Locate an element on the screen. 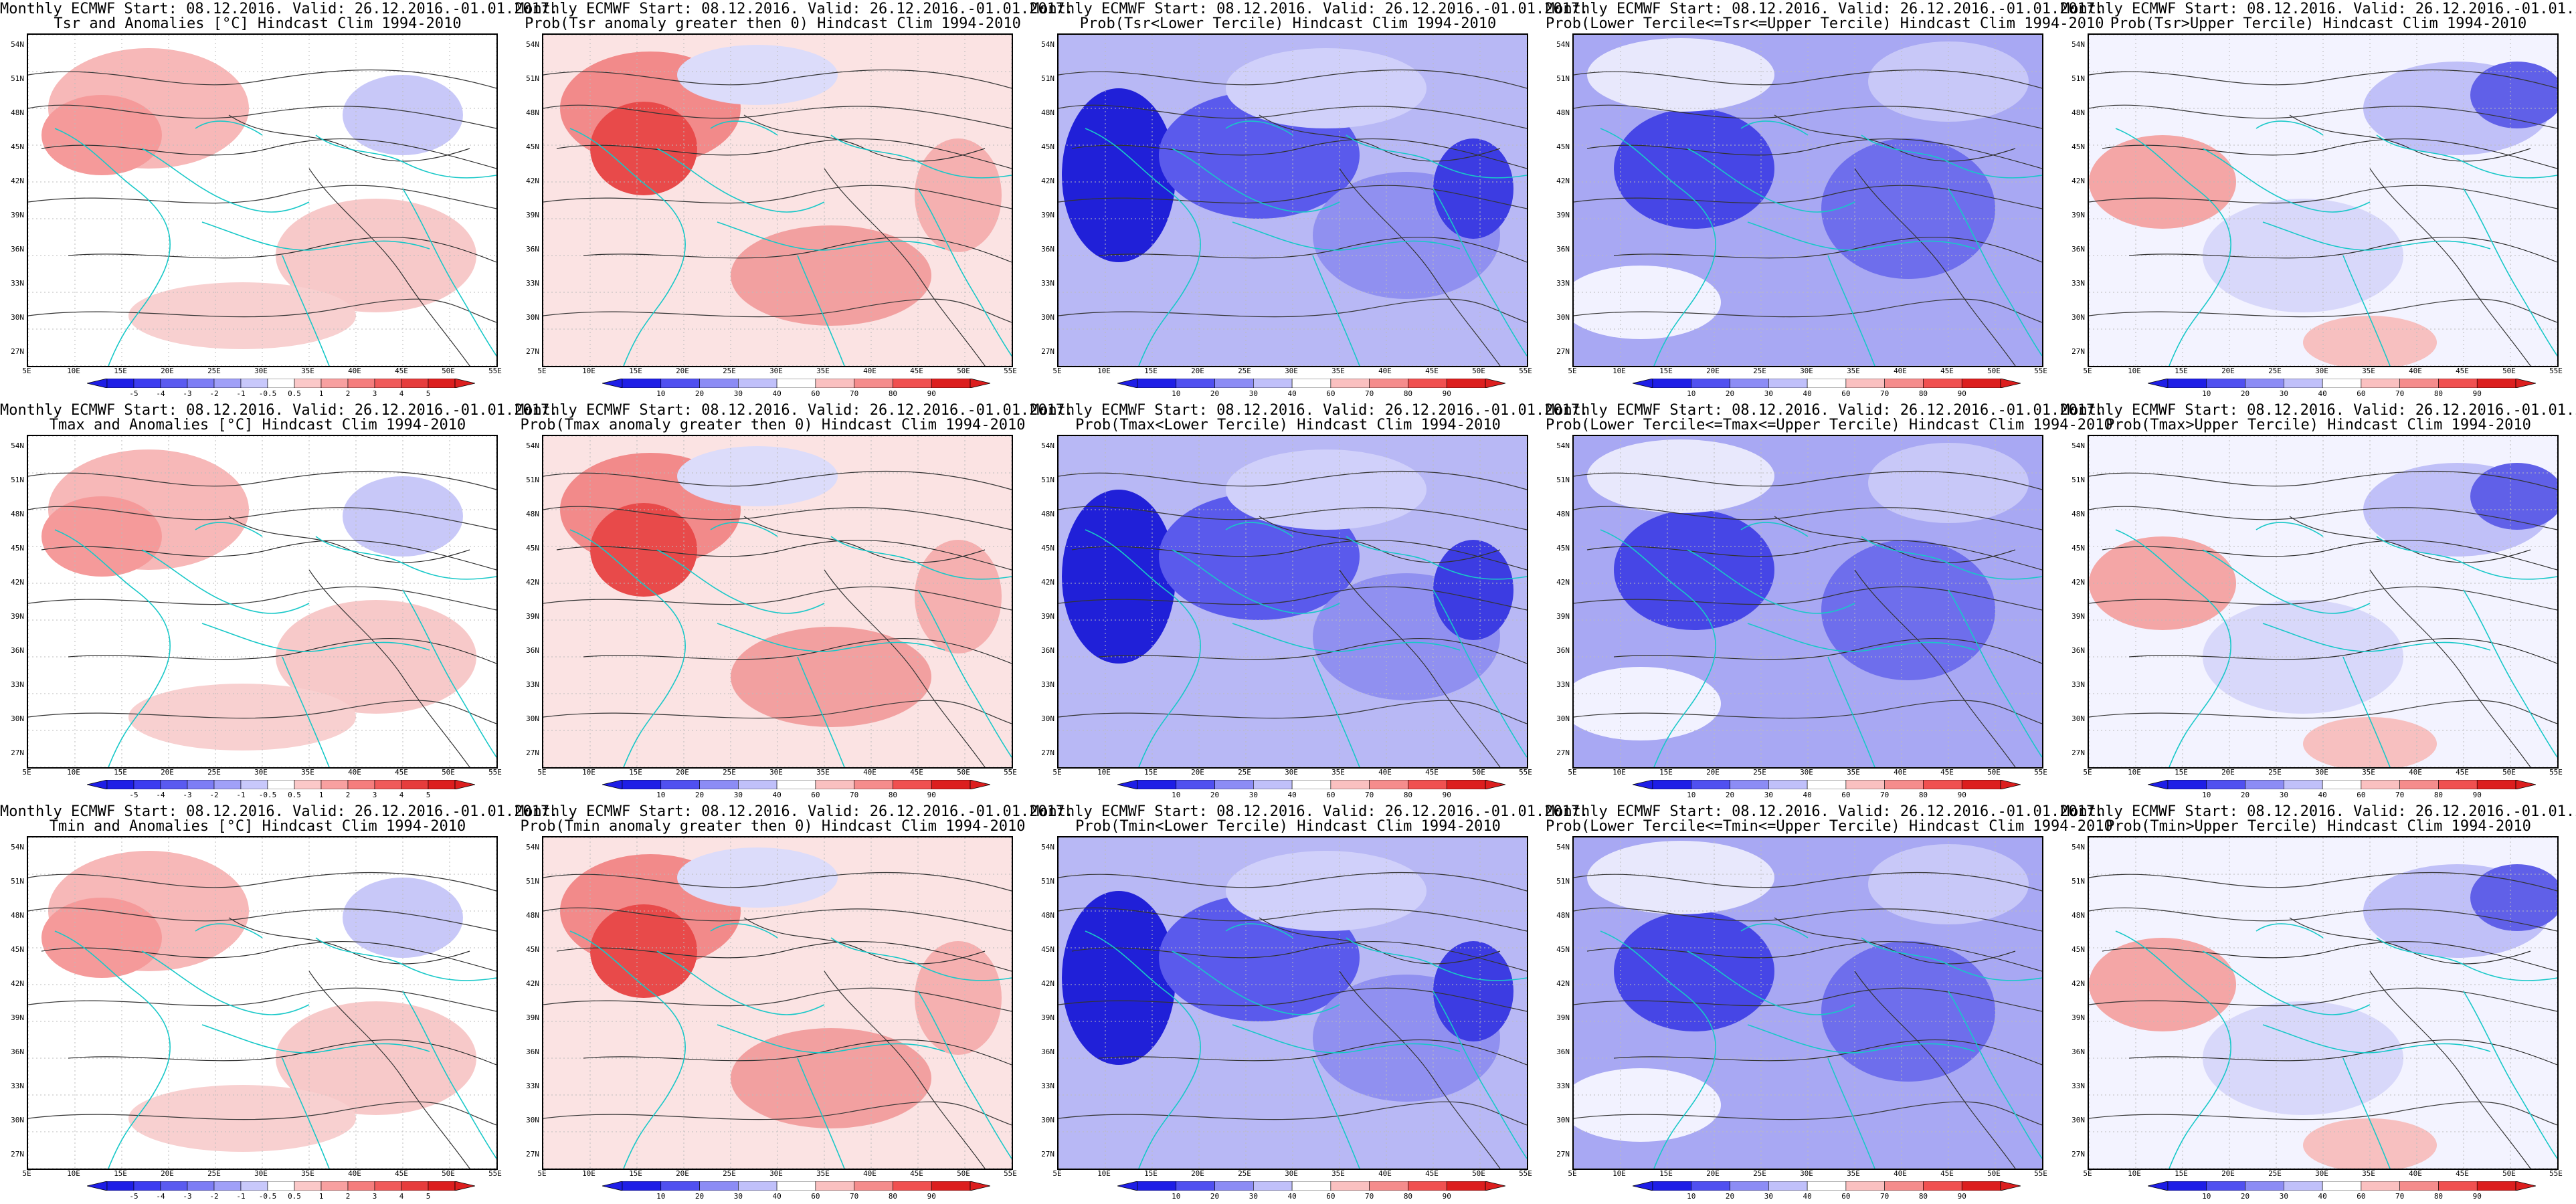 The height and width of the screenshot is (1204, 2576). lon-tick-label: 15E is located at coordinates (1666, 371).